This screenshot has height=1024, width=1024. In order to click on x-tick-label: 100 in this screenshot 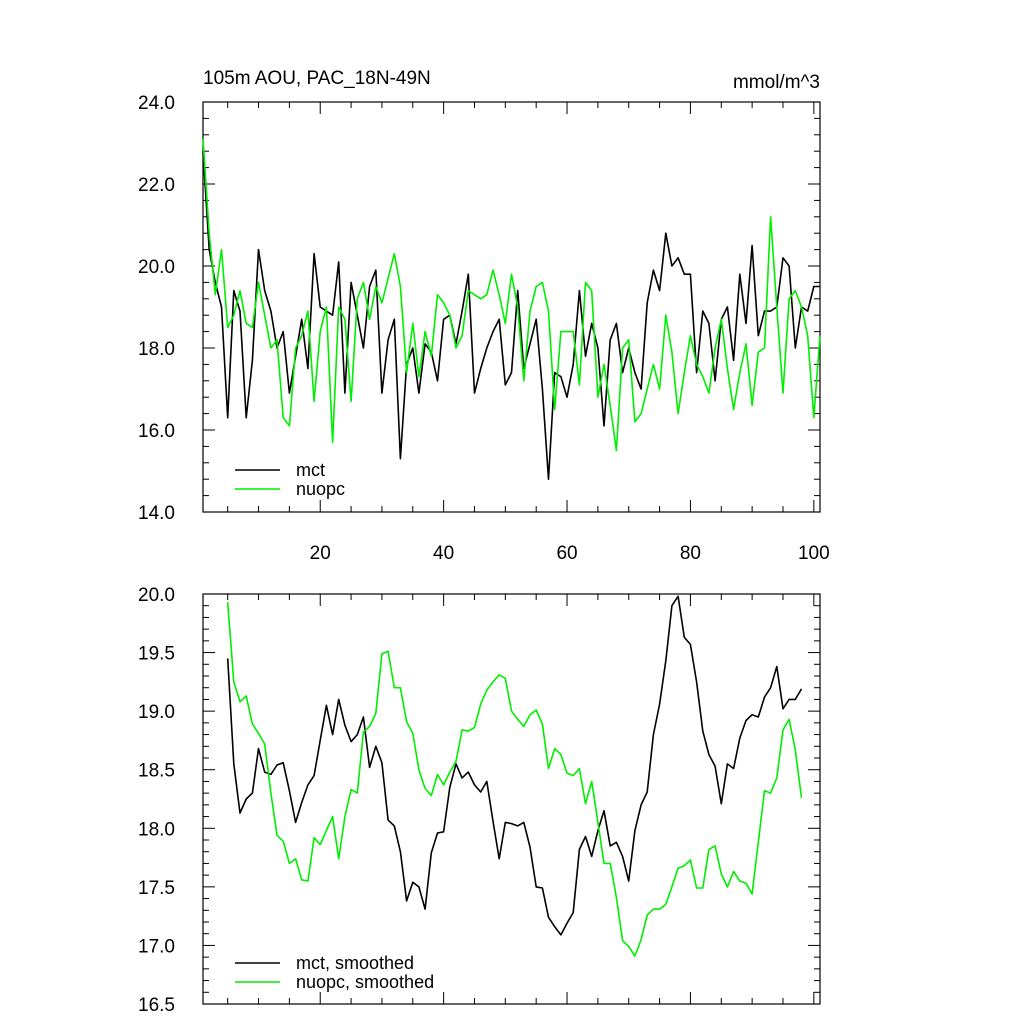, I will do `click(814, 553)`.